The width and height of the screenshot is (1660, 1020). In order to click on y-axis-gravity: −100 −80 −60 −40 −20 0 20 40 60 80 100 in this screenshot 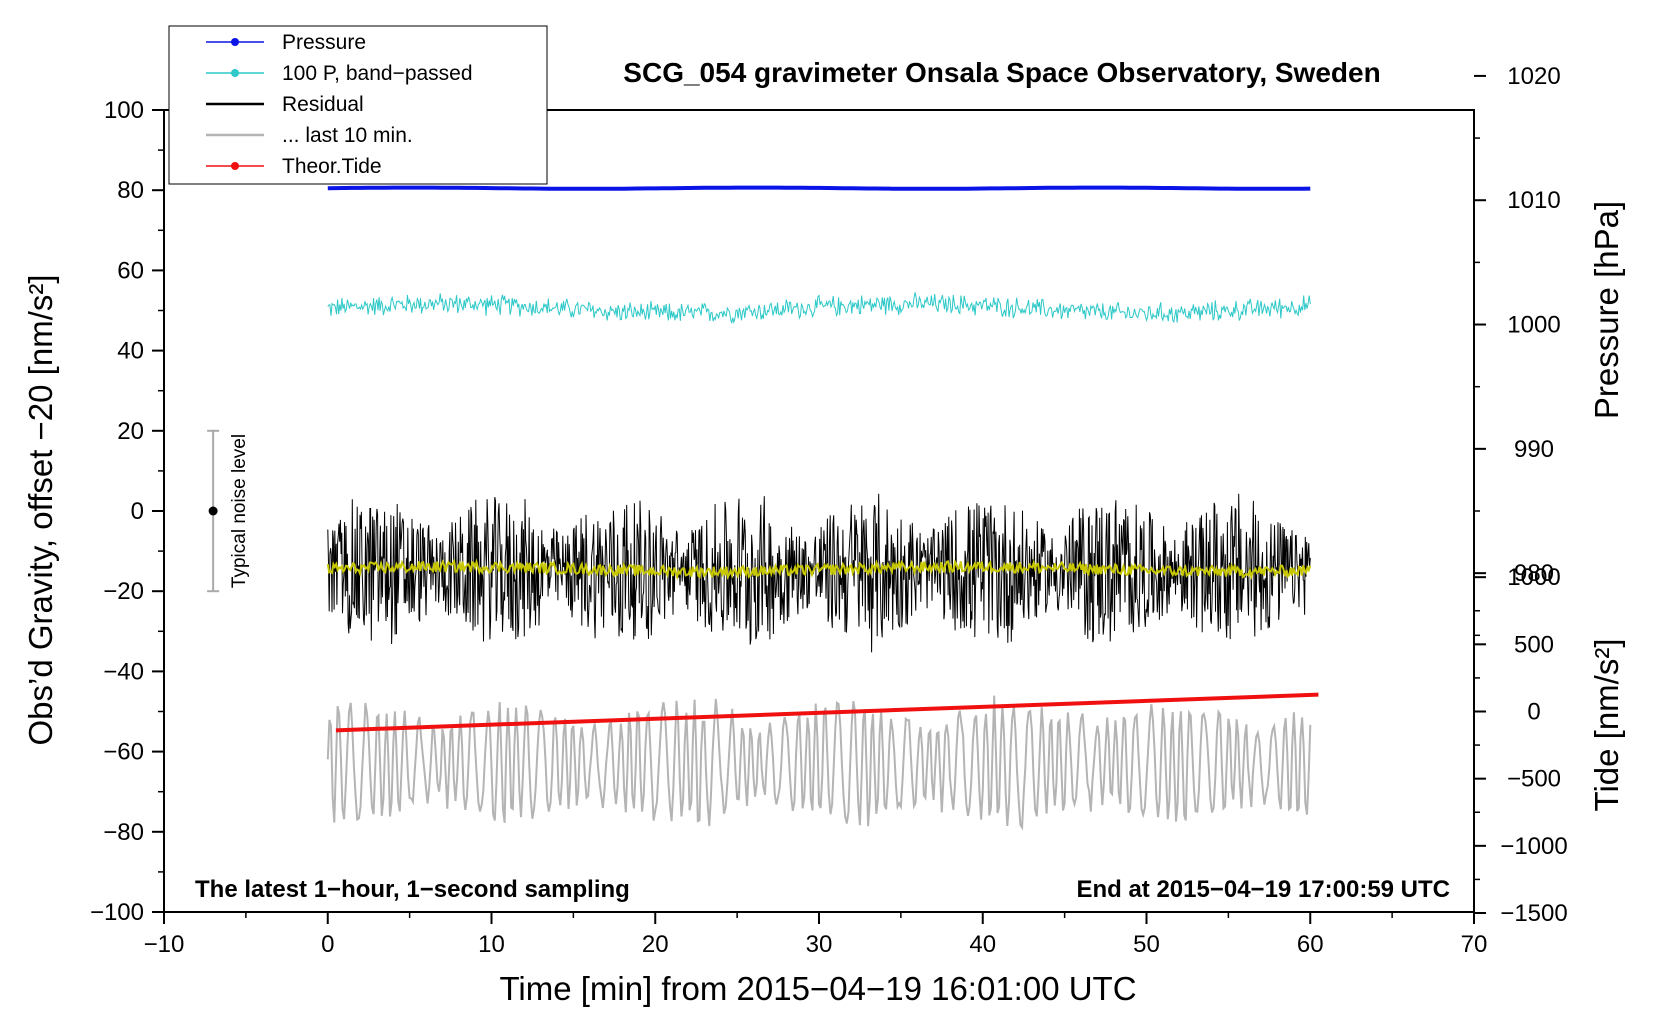, I will do `click(127, 511)`.